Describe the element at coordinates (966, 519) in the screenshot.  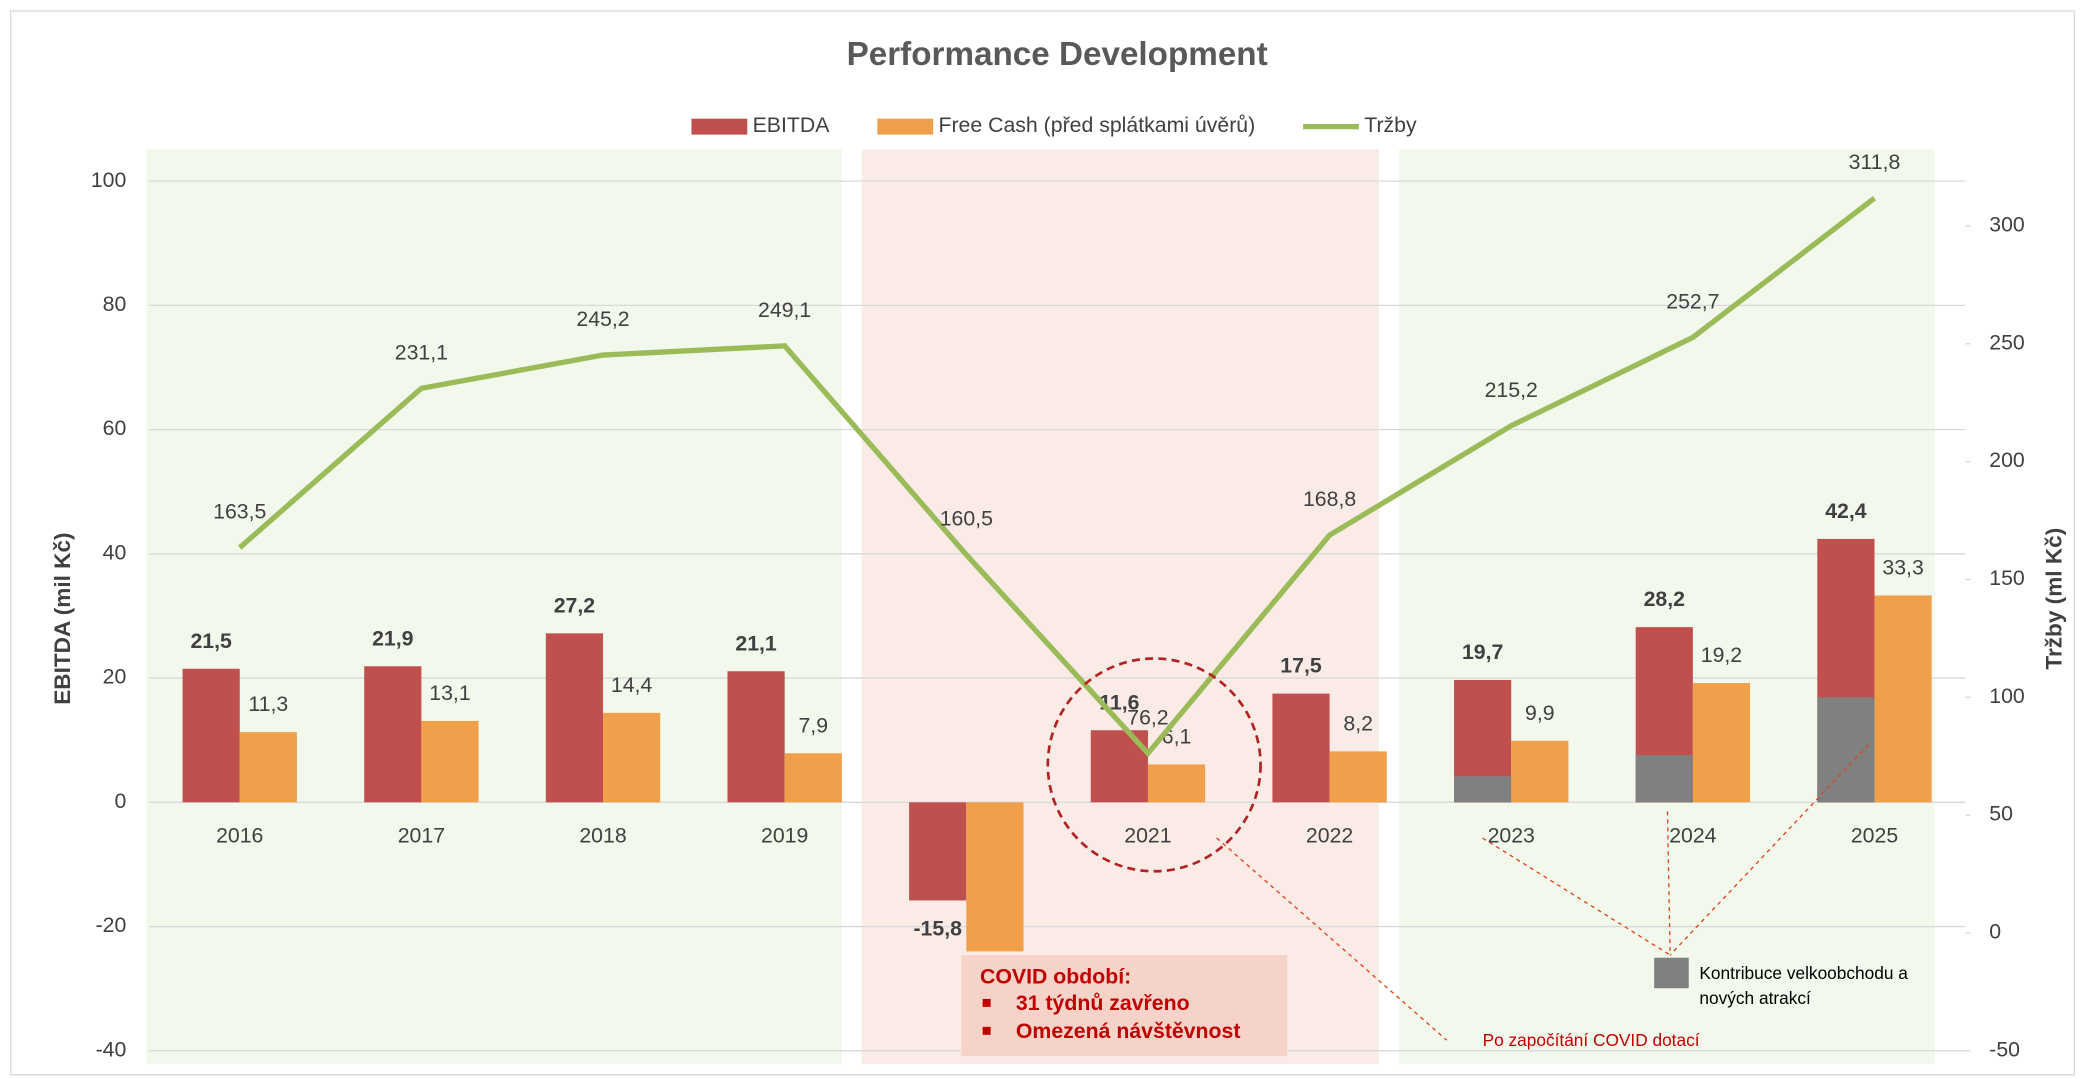
I see `line-label: 160,5` at that location.